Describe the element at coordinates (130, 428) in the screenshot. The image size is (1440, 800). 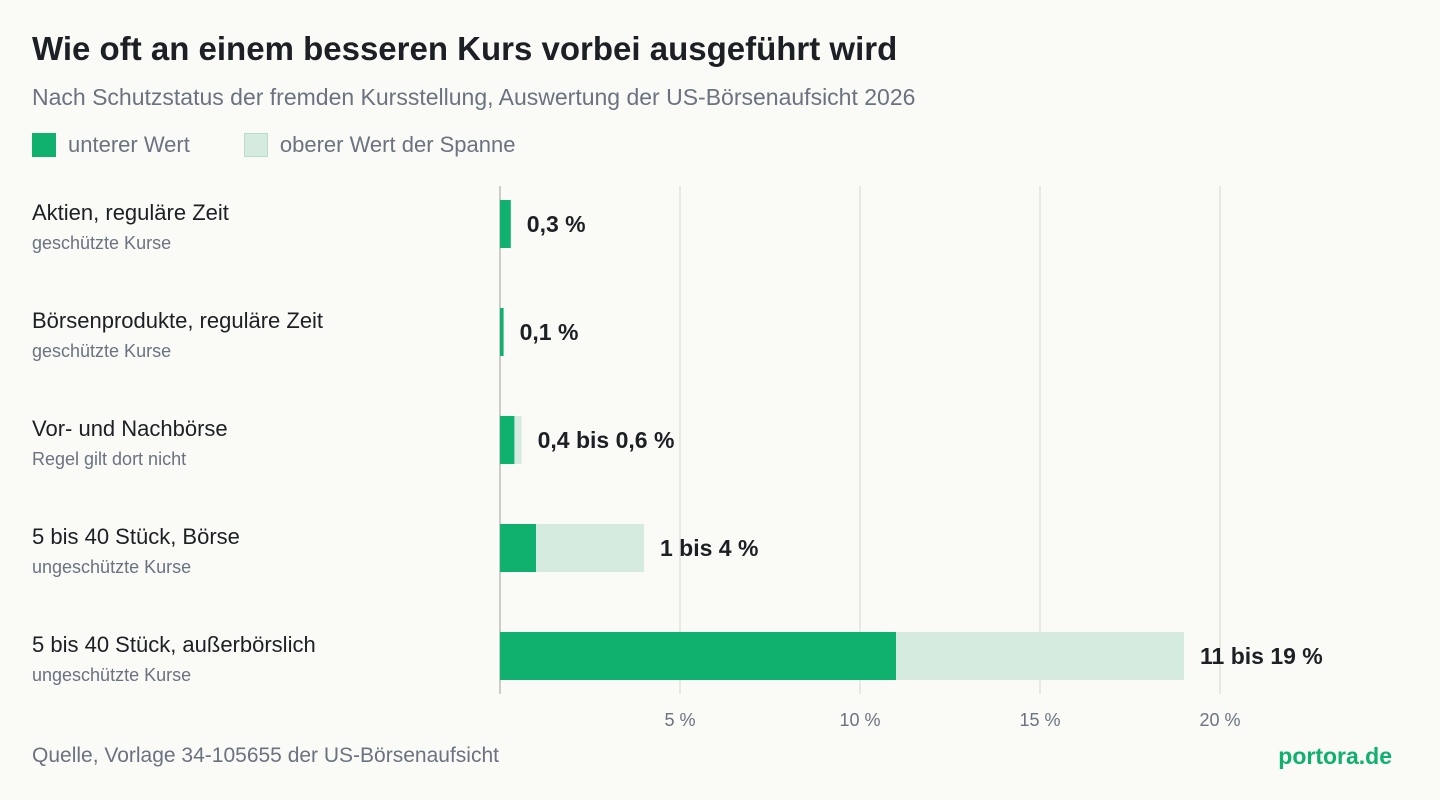
I see `category-label: Vor- und Nachbörse` at that location.